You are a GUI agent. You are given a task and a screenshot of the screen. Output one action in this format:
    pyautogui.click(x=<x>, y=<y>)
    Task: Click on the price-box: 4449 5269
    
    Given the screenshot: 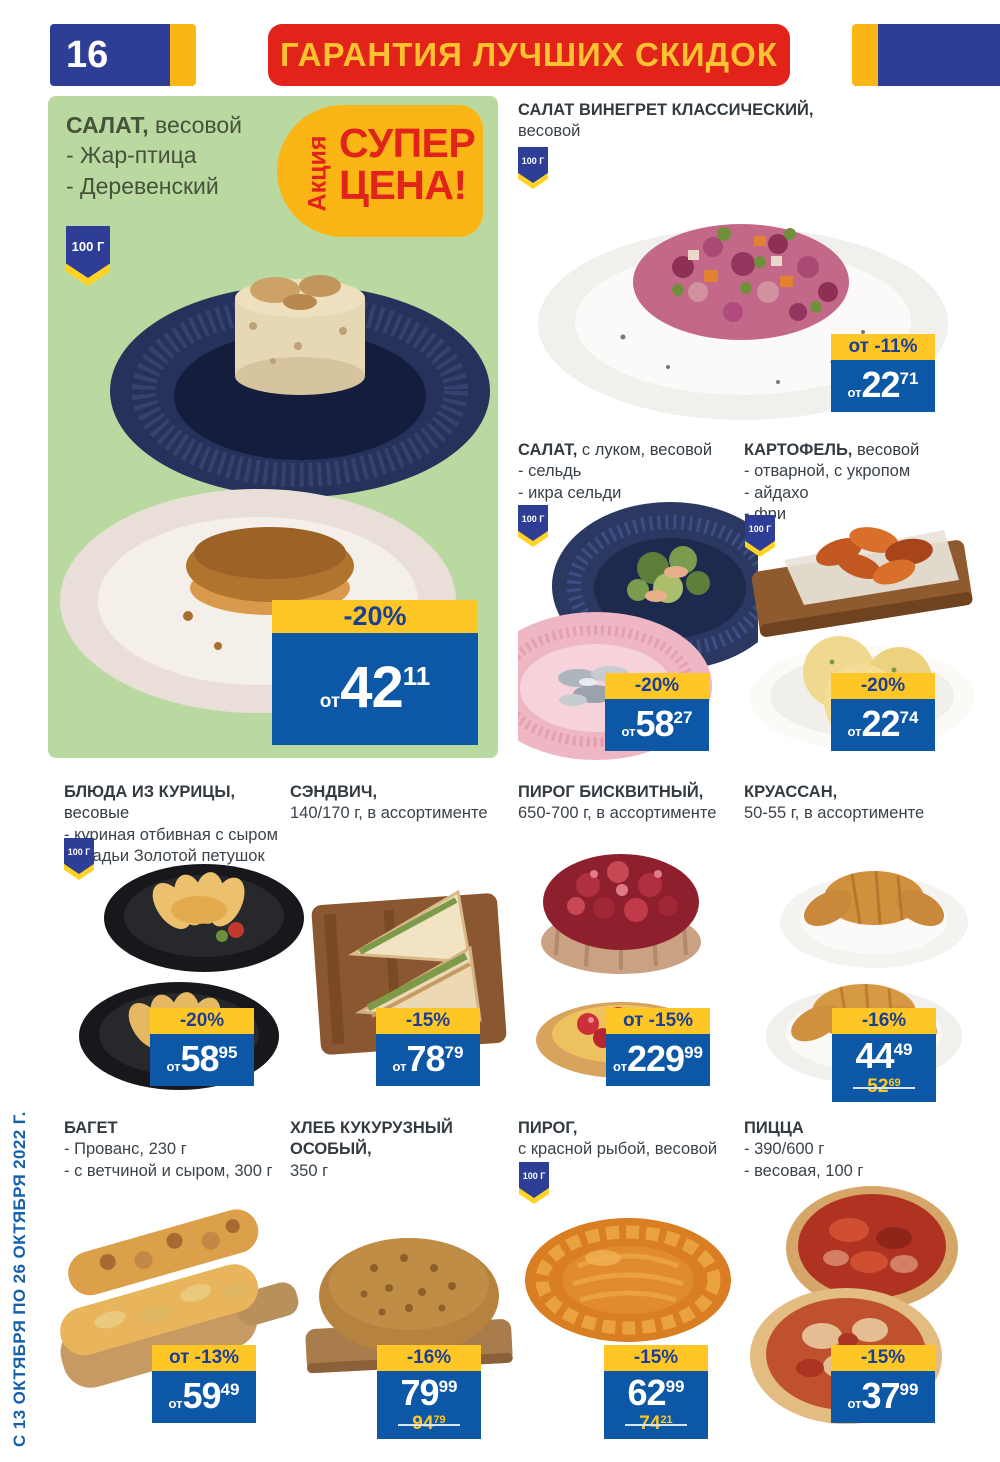 What is the action you would take?
    pyautogui.click(x=884, y=1068)
    